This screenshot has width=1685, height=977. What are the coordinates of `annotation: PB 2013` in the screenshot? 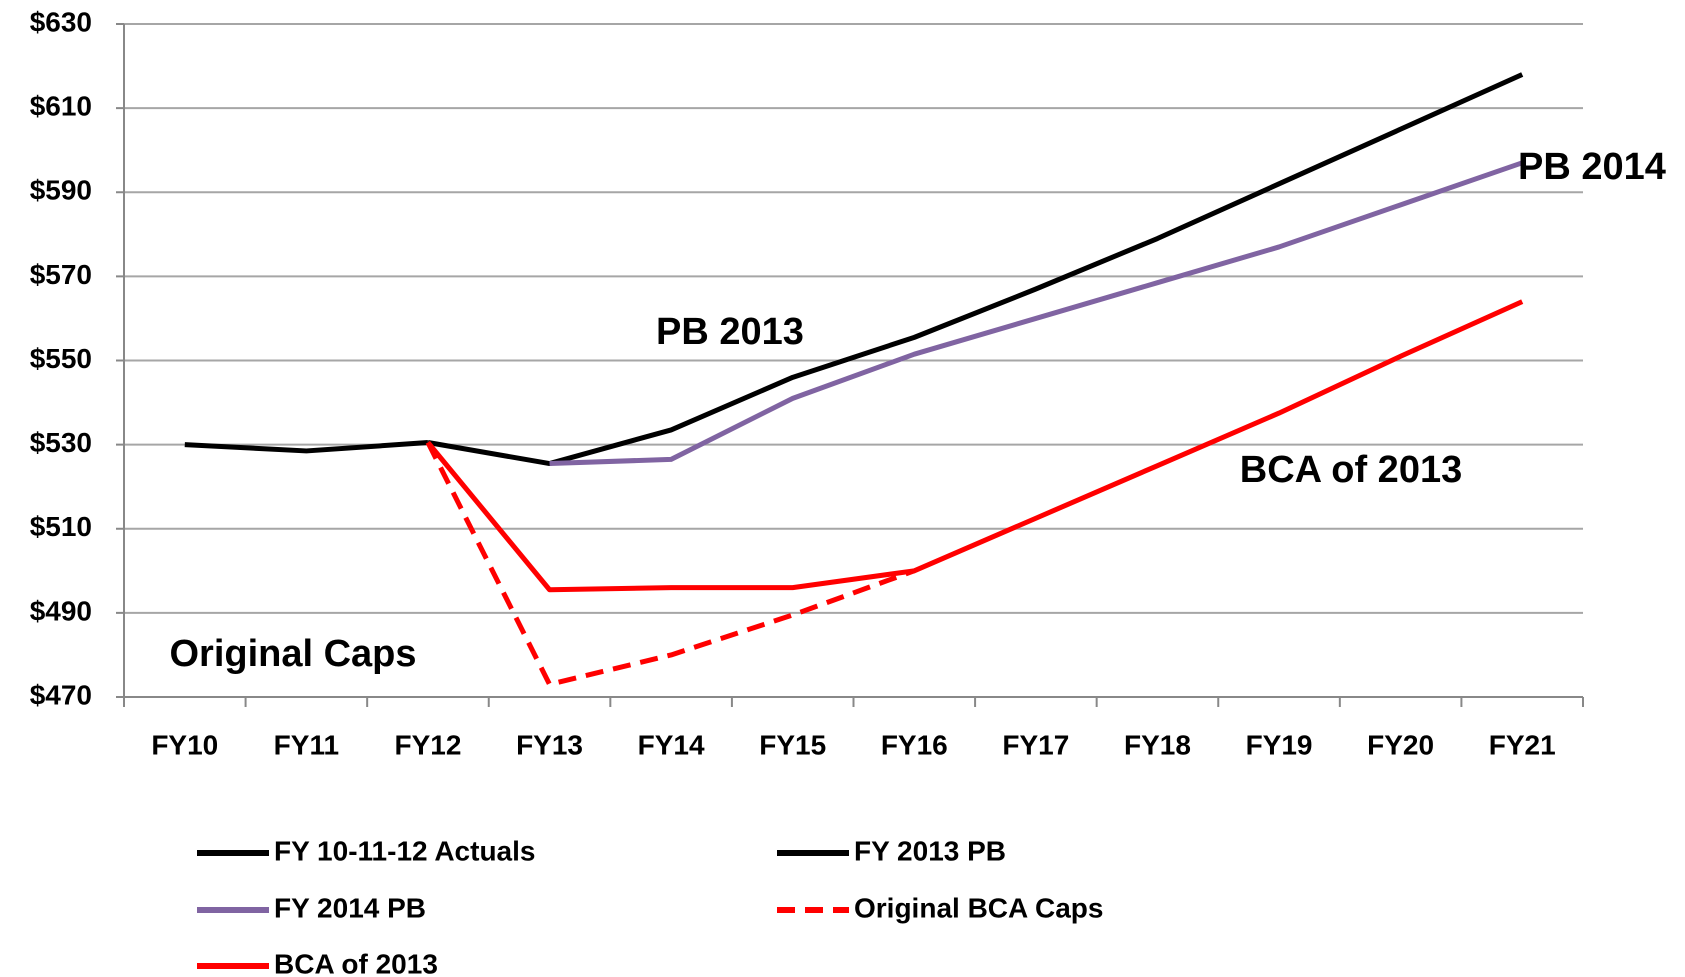 It's located at (730, 332).